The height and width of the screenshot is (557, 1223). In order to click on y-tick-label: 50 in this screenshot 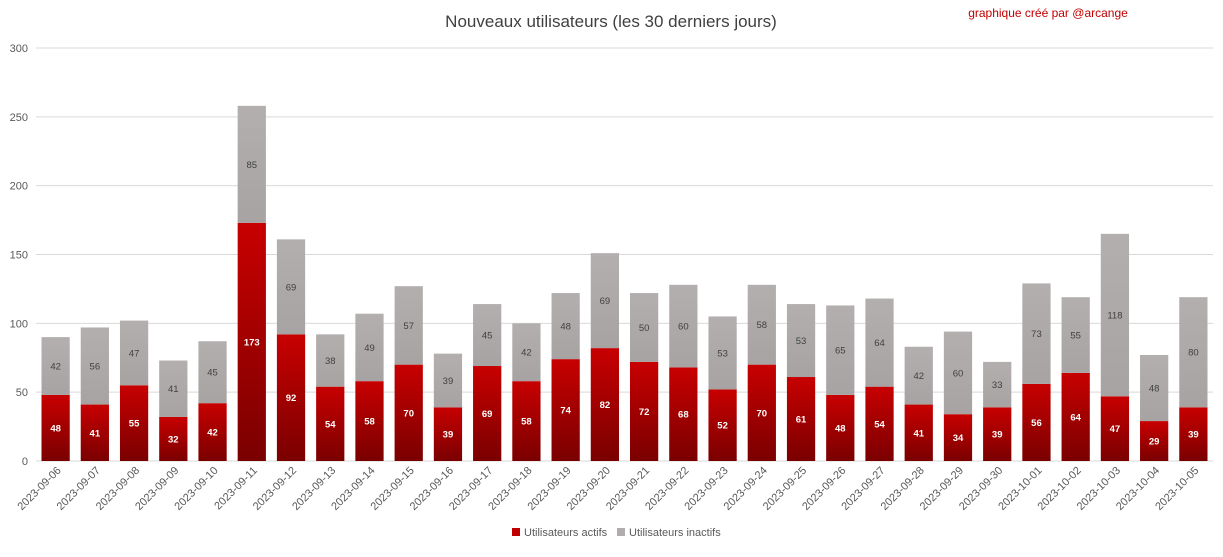, I will do `click(22, 393)`.